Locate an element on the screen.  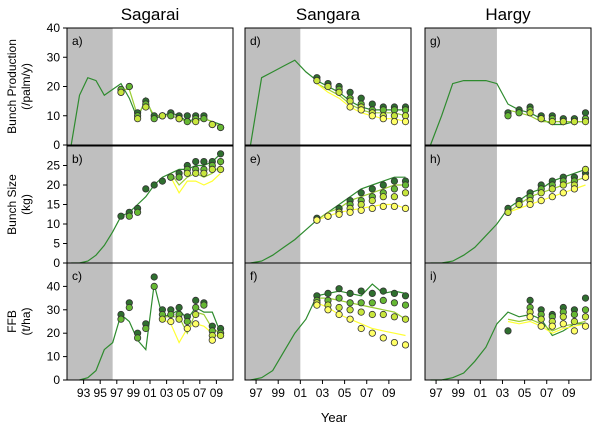
panel-label: a) is located at coordinates (77, 41).